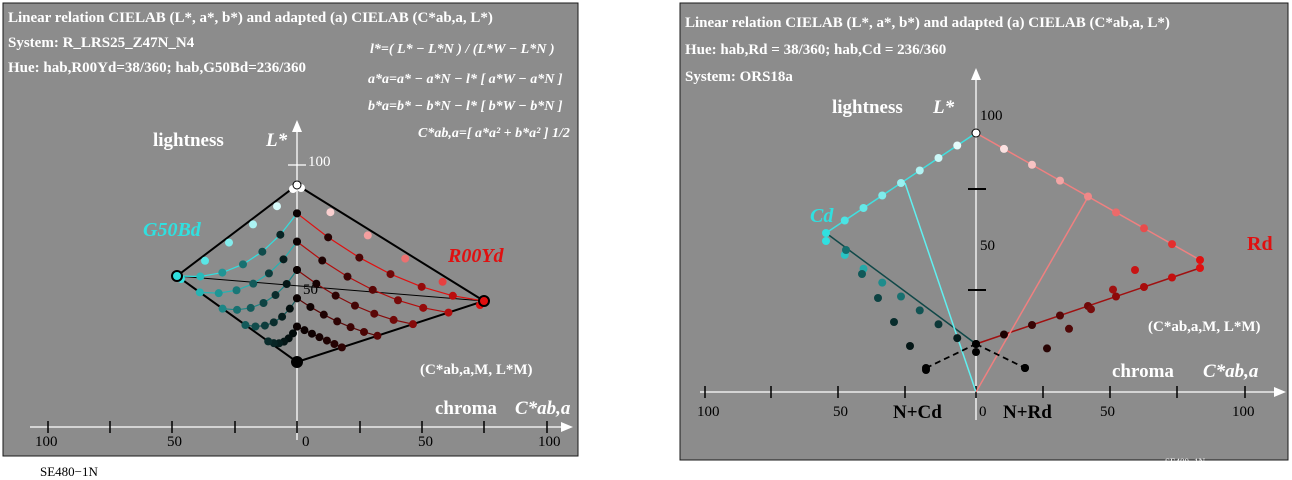  Describe the element at coordinates (101, 43) in the screenshot. I see `left-system: System: R_LRS25_Z47N_N4` at that location.